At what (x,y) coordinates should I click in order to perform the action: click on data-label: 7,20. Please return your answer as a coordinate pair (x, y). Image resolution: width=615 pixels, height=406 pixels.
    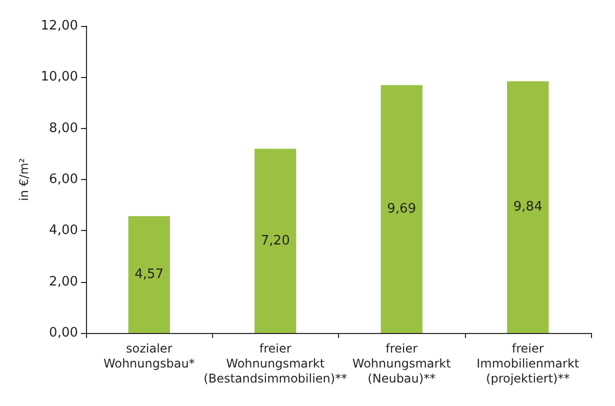
    Looking at the image, I should click on (275, 240).